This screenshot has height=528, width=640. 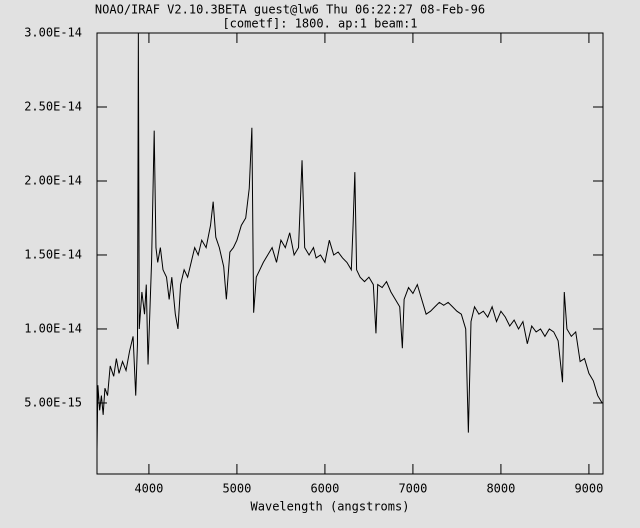 I want to click on y-tick-label: 1.50E-14, so click(x=53, y=254).